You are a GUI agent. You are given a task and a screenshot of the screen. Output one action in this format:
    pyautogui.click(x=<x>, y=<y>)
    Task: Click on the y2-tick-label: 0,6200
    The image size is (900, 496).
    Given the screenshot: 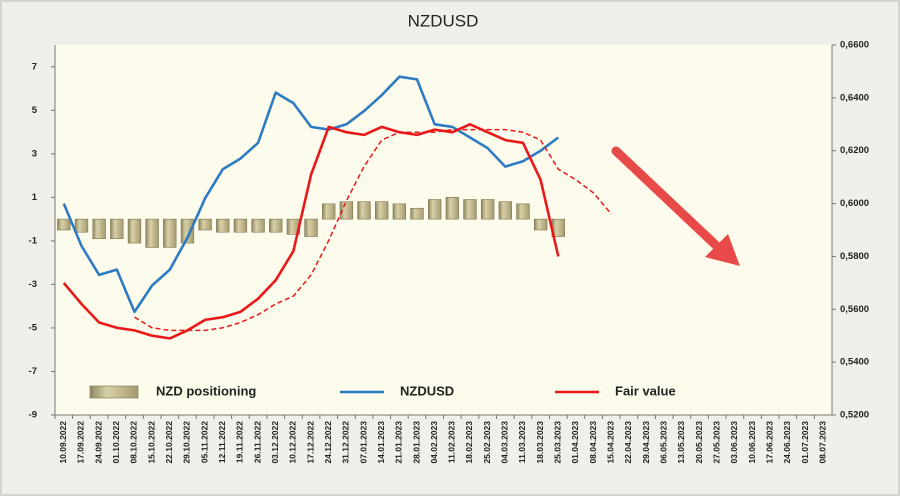 What is the action you would take?
    pyautogui.click(x=854, y=150)
    